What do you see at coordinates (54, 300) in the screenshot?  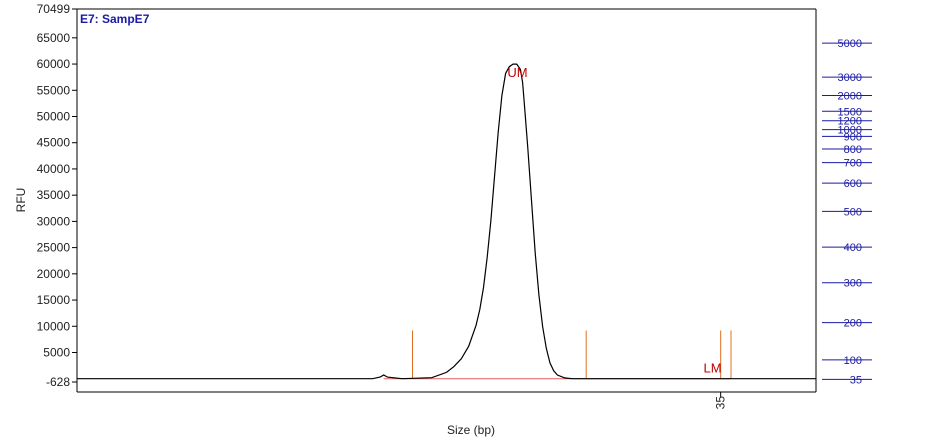 I see `y-tick-label: 15000` at bounding box center [54, 300].